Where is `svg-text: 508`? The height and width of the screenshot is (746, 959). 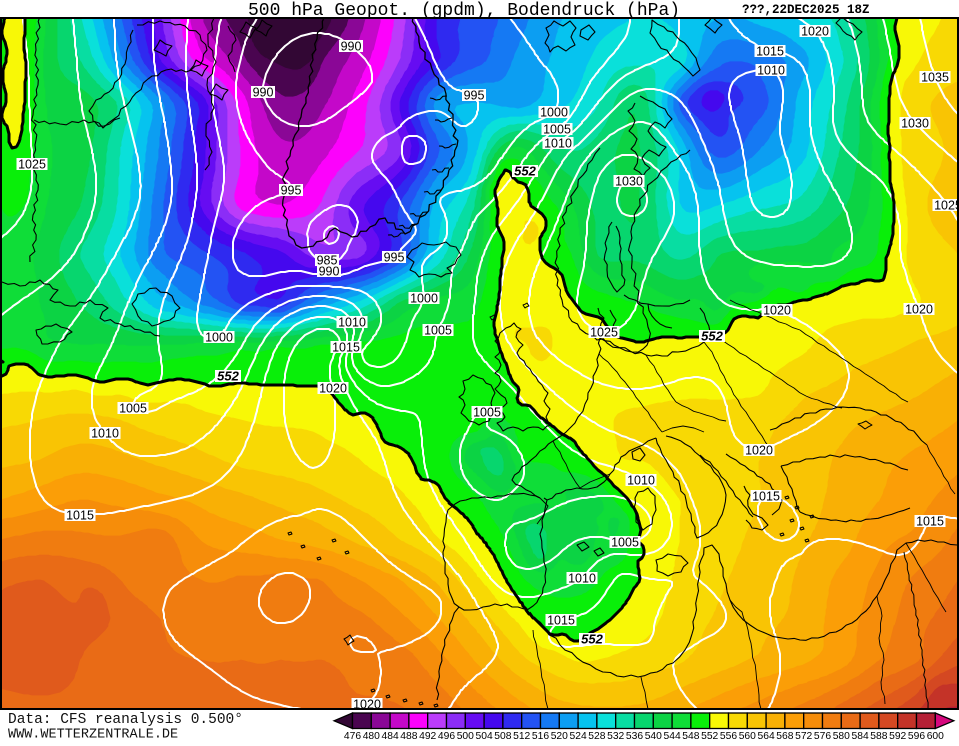 svg-text: 508 is located at coordinates (502, 736).